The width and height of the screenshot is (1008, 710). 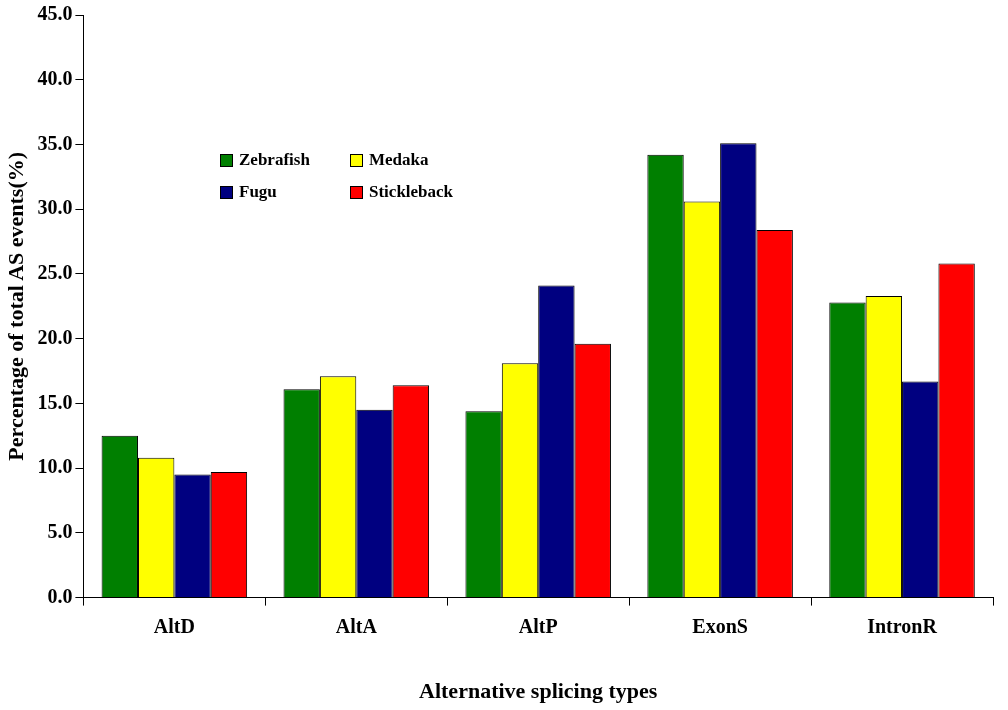 I want to click on y-tick-label: 15.0, so click(x=55, y=401).